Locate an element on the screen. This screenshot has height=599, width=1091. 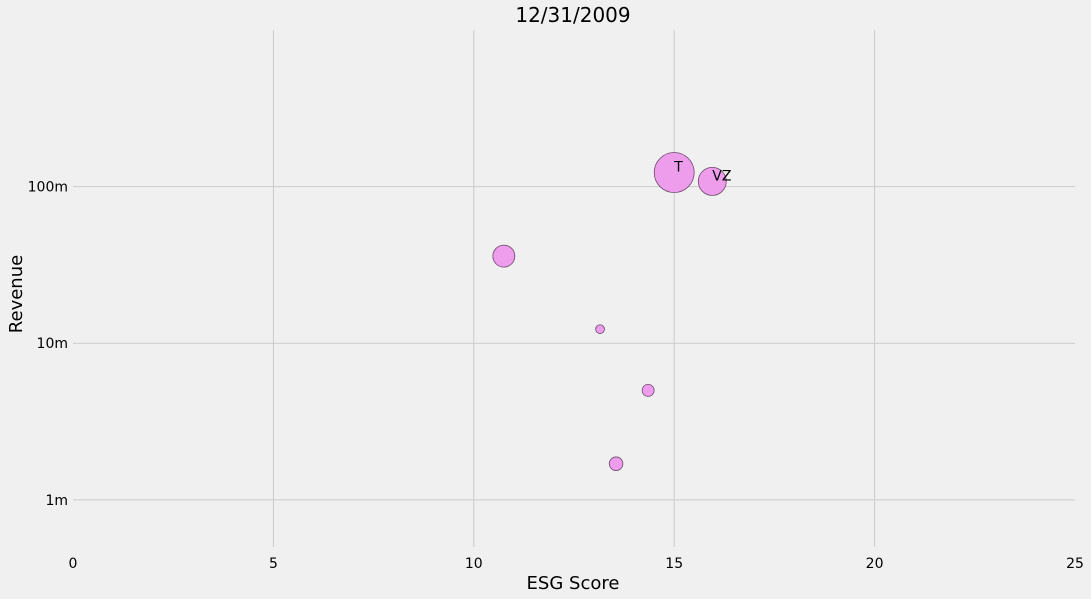
y-tick-label: 100m is located at coordinates (48, 188).